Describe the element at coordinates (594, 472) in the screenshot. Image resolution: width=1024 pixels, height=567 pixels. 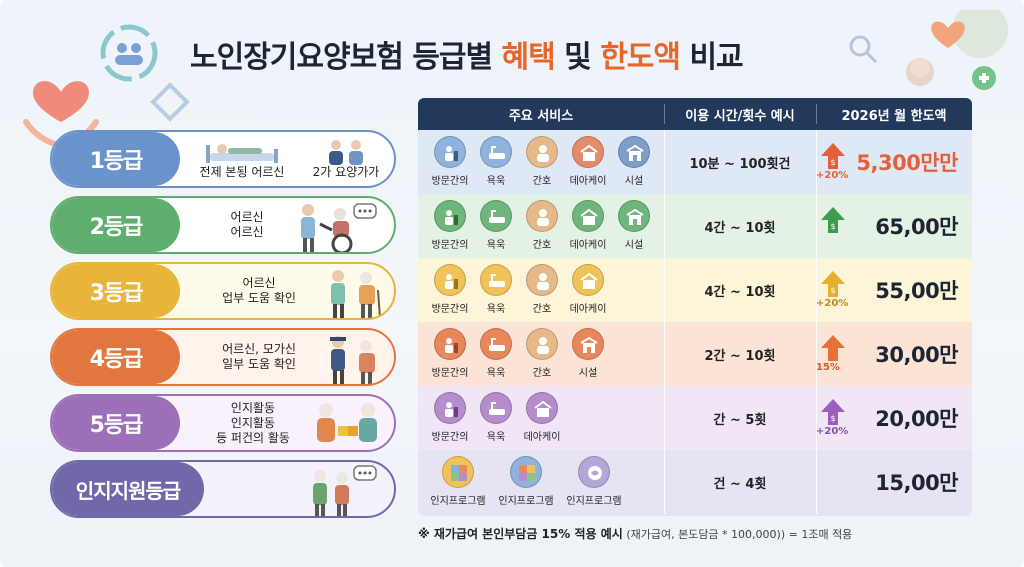
I see `brain-icon` at that location.